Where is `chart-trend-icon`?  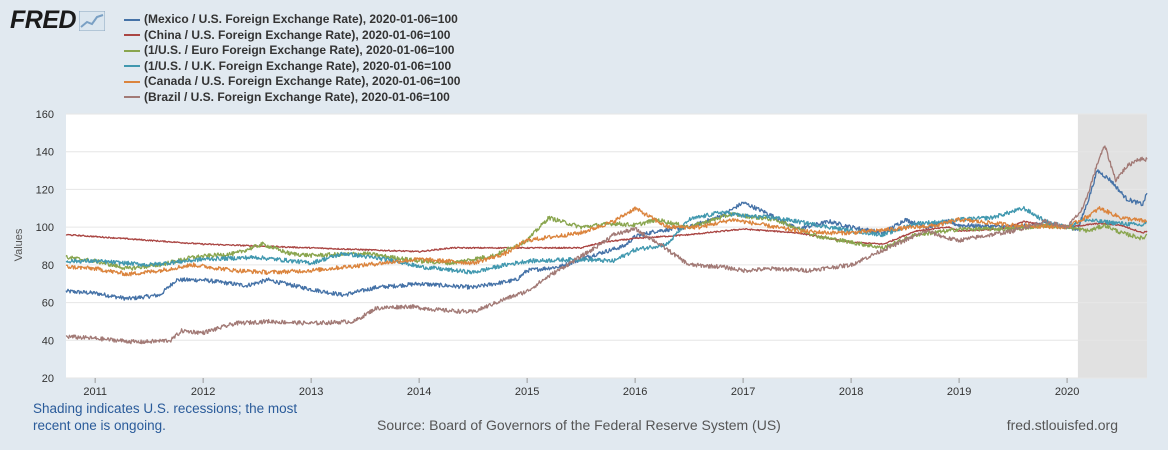 chart-trend-icon is located at coordinates (92, 20).